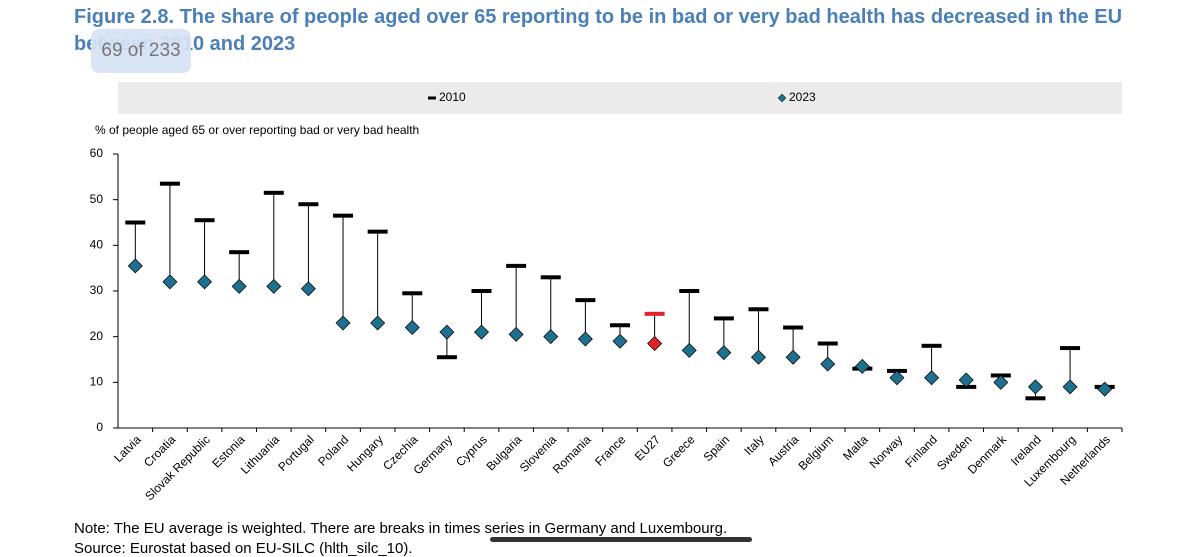 Image resolution: width=1200 pixels, height=557 pixels. What do you see at coordinates (97, 199) in the screenshot?
I see `y-tick-label: 50` at bounding box center [97, 199].